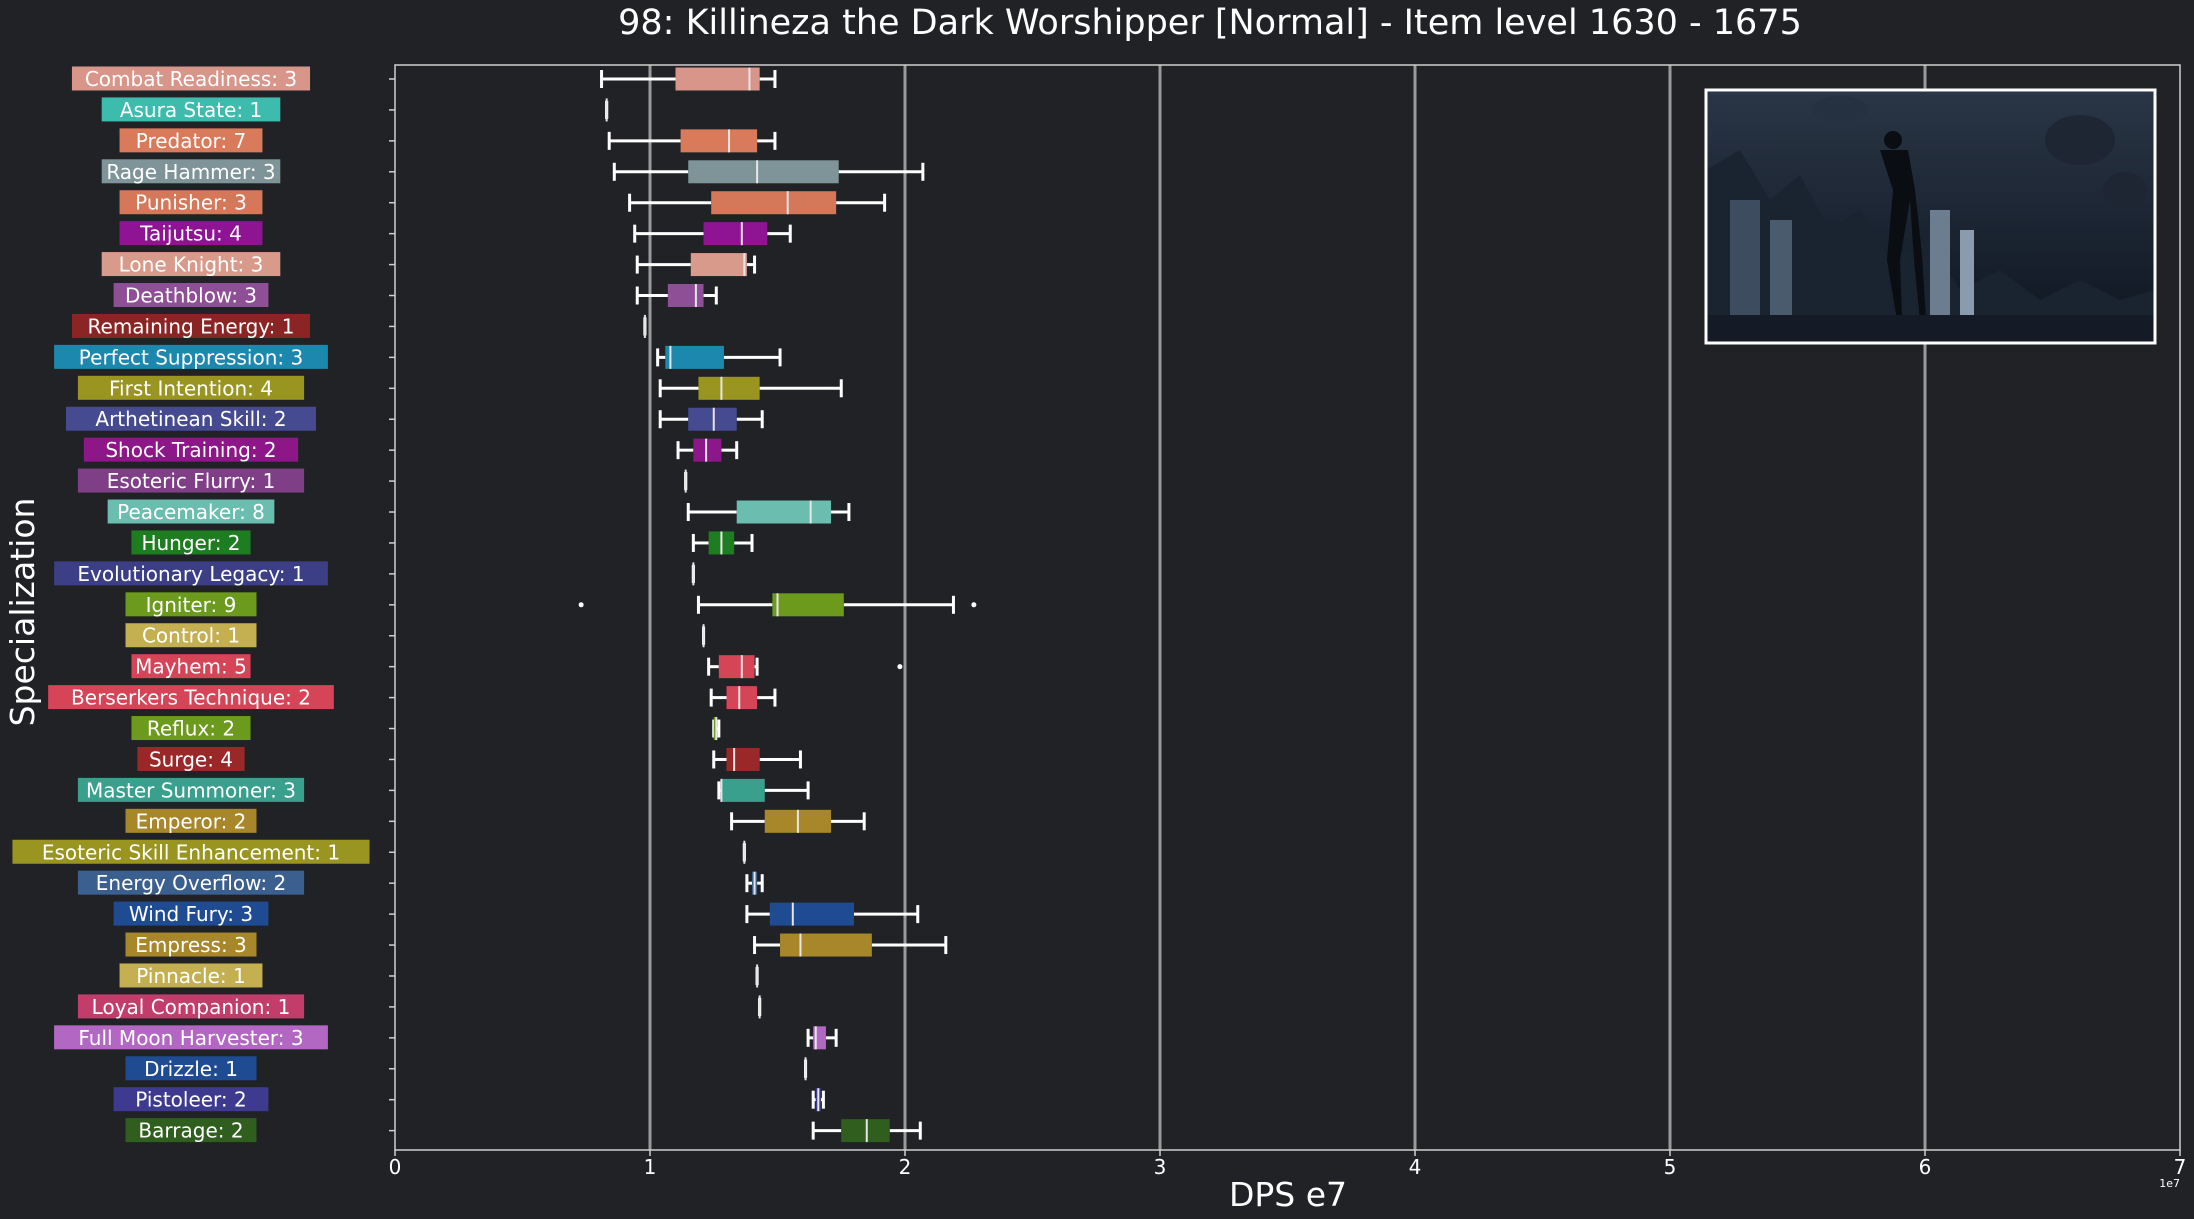 Image resolution: width=2194 pixels, height=1219 pixels. I want to click on x-tick-label: 4, so click(1415, 1167).